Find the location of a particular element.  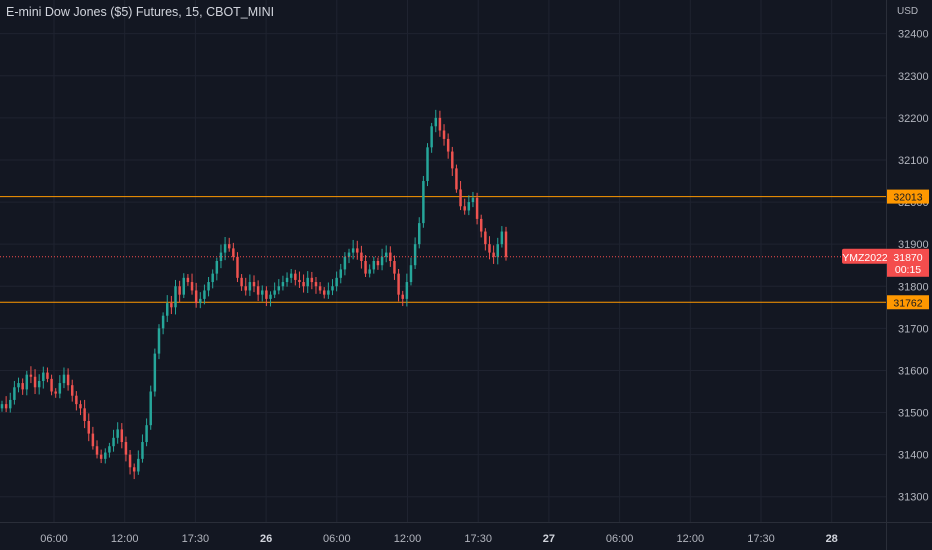

x-tick-label: 26 is located at coordinates (266, 539).